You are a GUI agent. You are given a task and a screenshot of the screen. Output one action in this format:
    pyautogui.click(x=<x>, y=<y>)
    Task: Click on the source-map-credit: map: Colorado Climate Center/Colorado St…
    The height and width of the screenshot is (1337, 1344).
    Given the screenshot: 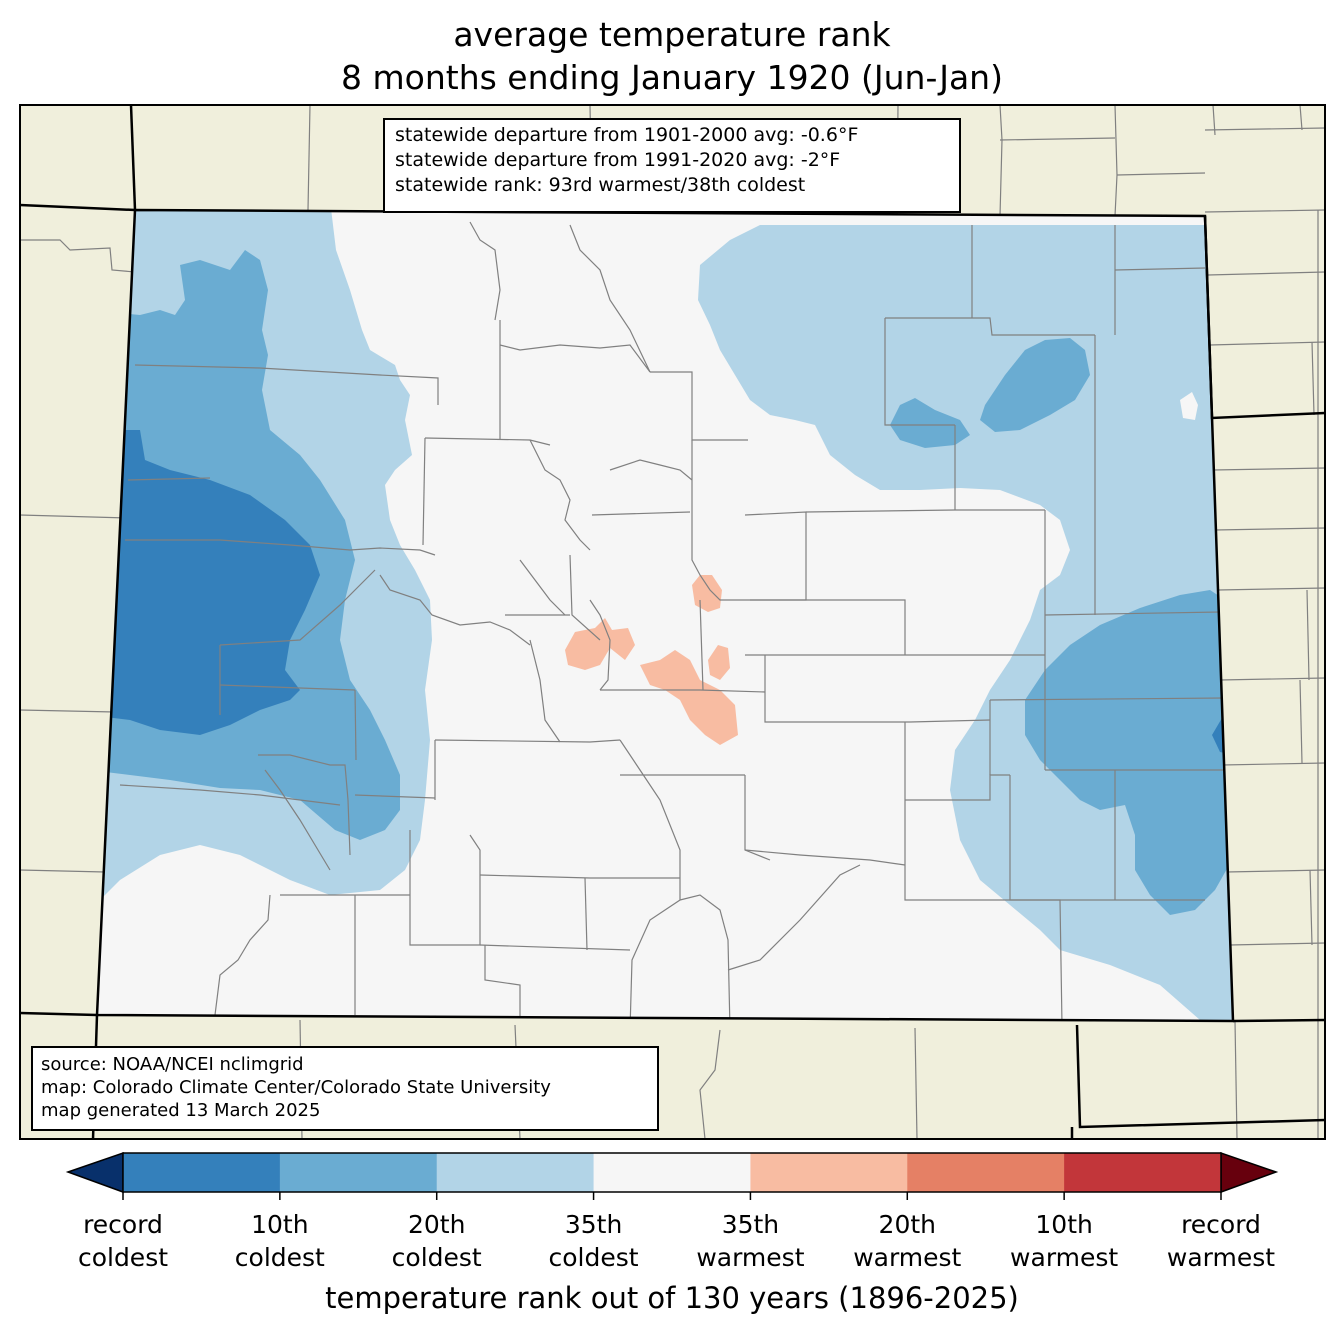 What is the action you would take?
    pyautogui.click(x=296, y=1087)
    